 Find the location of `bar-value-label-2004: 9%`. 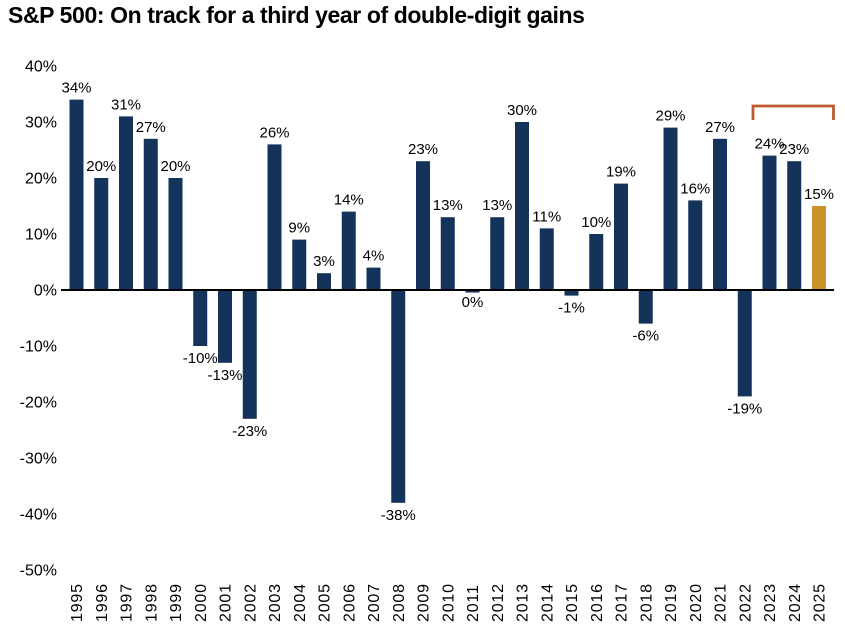

bar-value-label-2004: 9% is located at coordinates (299, 228).